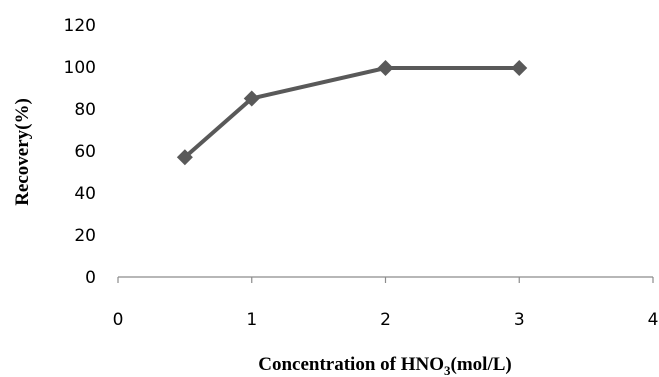  Describe the element at coordinates (118, 320) in the screenshot. I see `x-tick-label: 0` at that location.